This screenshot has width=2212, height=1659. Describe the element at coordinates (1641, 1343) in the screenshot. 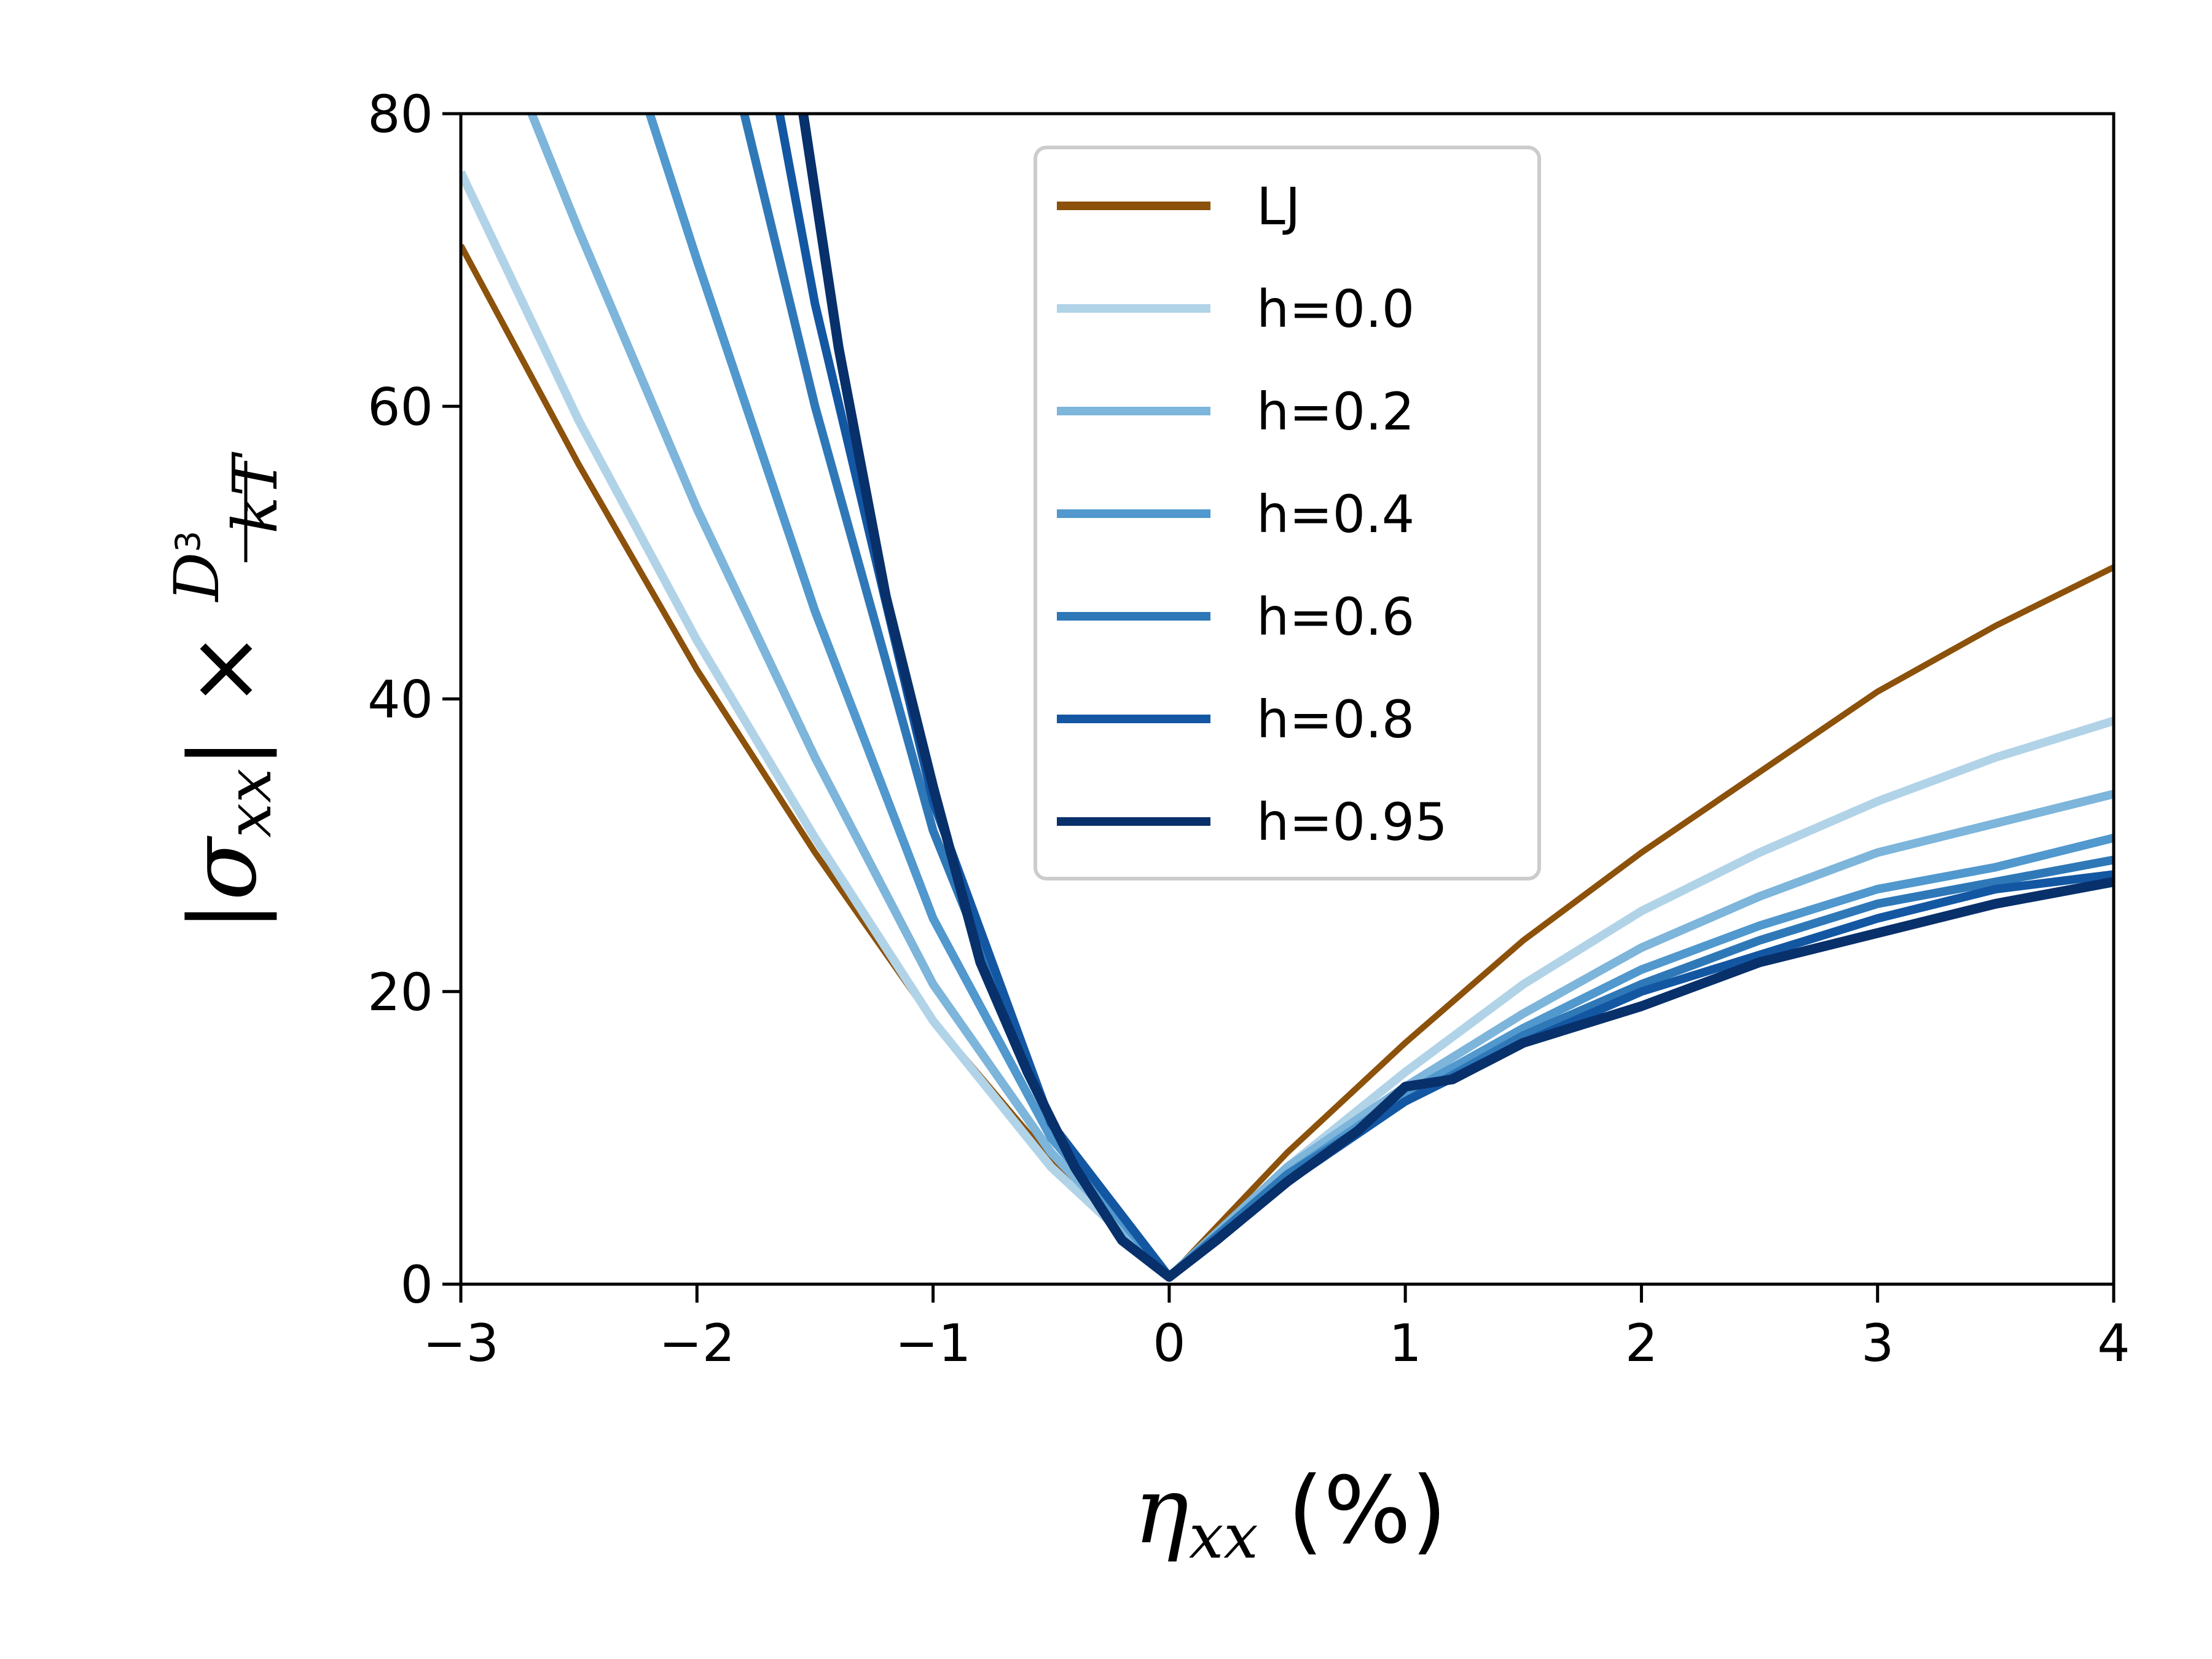

I see `x-tick-label: 2` at that location.